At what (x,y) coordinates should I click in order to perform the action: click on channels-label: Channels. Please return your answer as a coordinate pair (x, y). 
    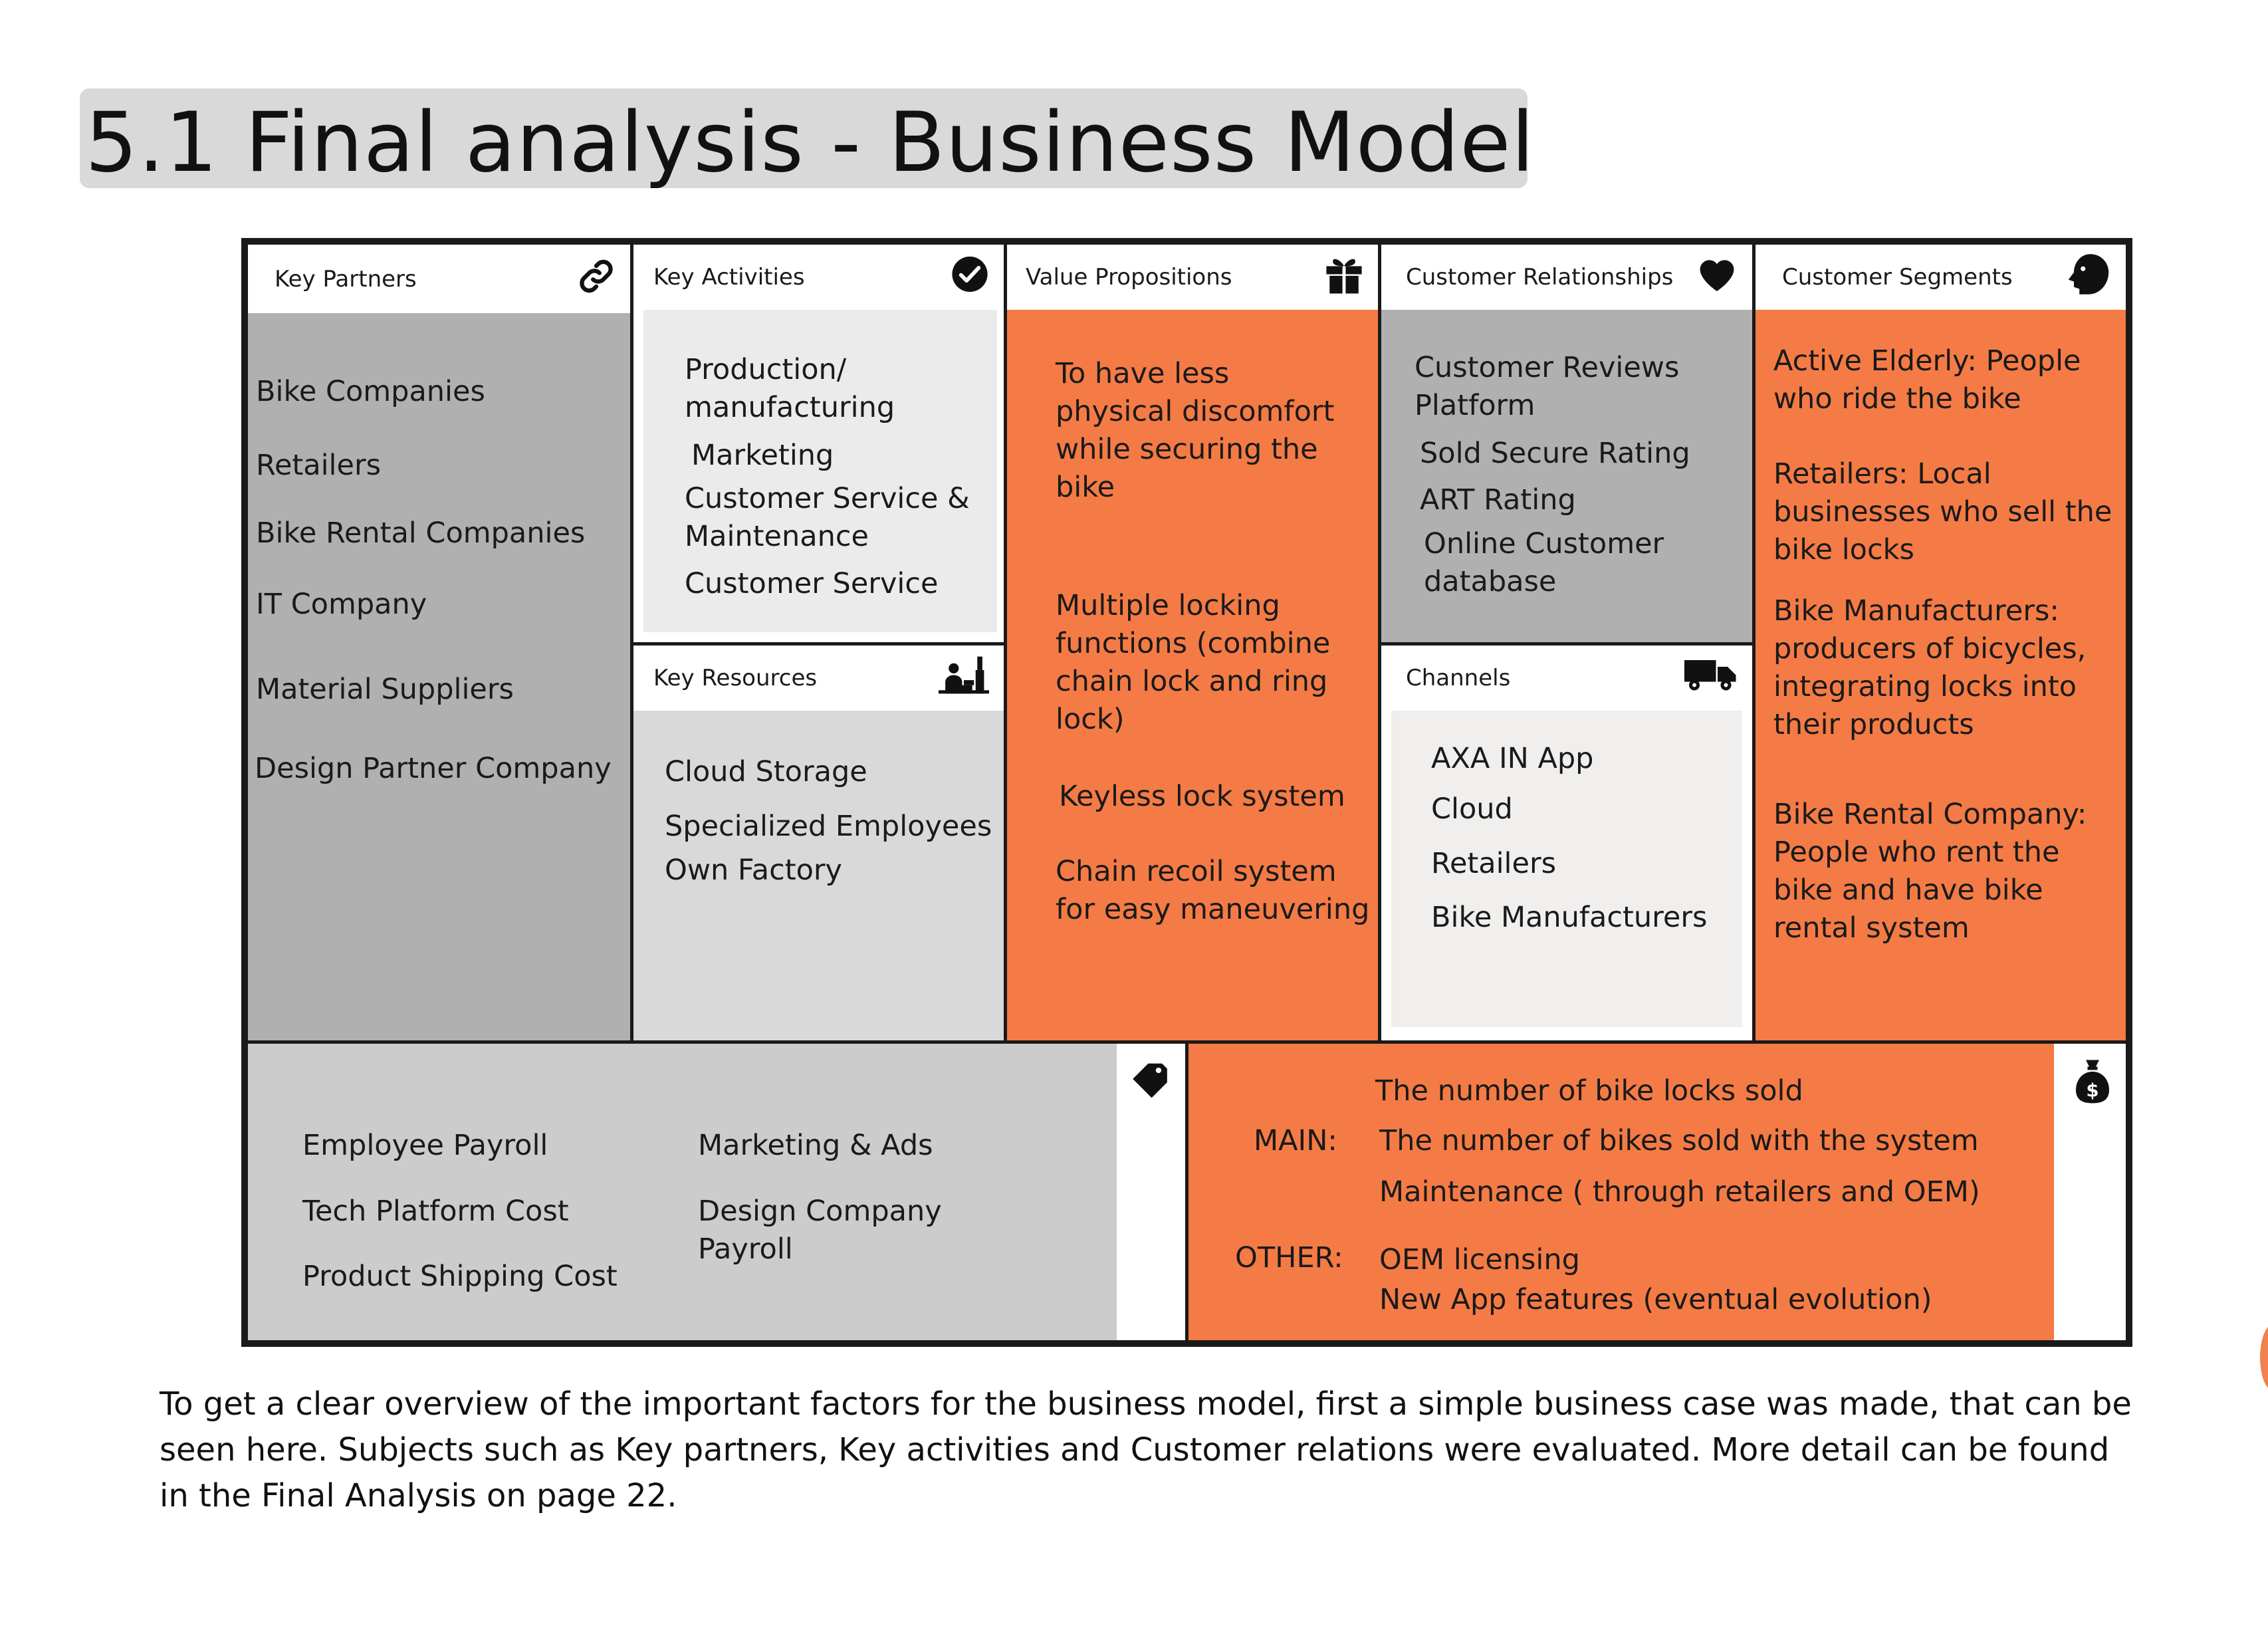
    Looking at the image, I should click on (1459, 678).